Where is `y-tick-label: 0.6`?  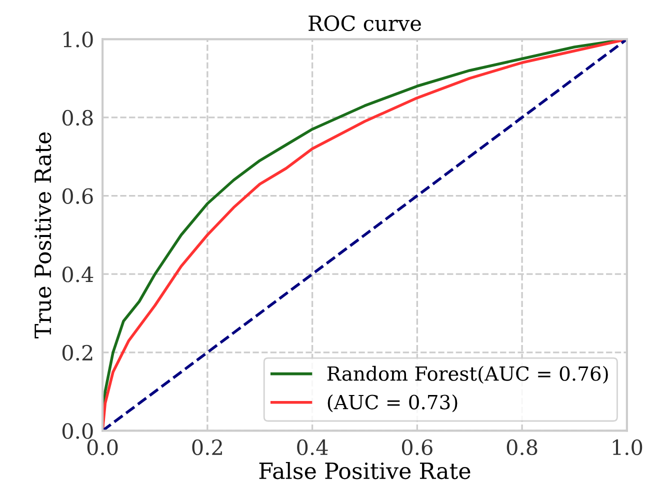 y-tick-label: 0.6 is located at coordinates (77, 196).